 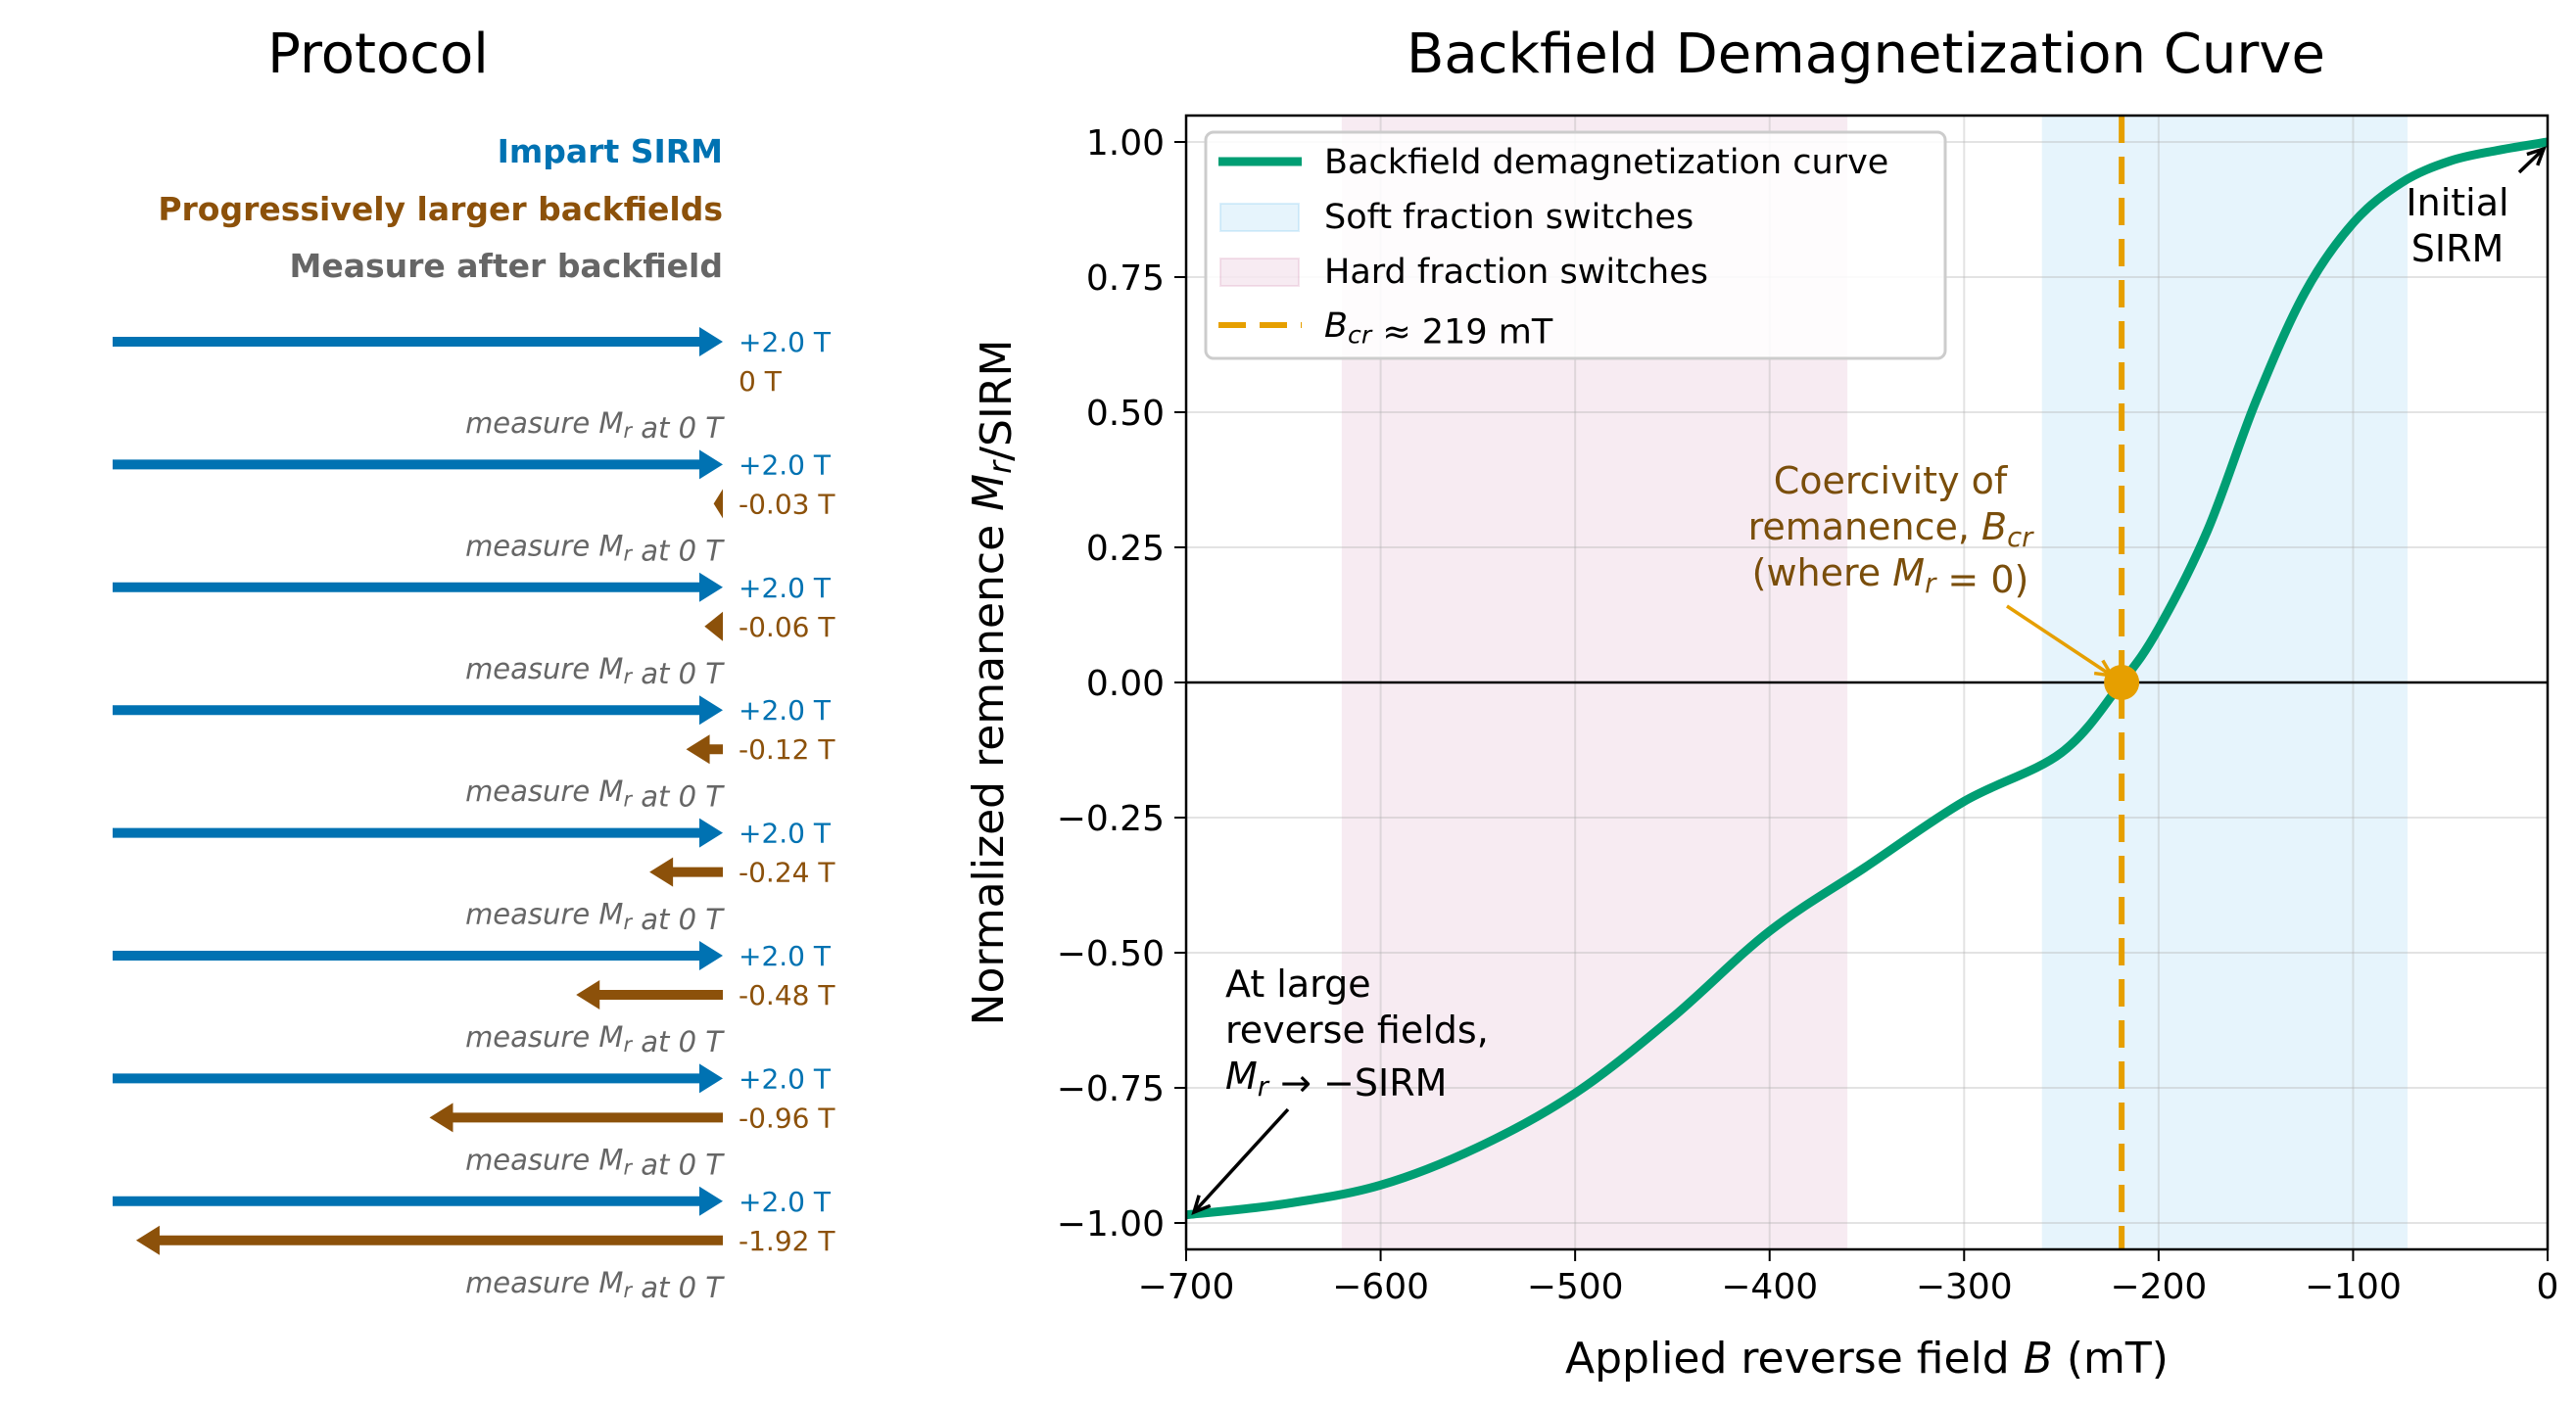 I want to click on y-tick-label: 0.50, so click(x=1125, y=414).